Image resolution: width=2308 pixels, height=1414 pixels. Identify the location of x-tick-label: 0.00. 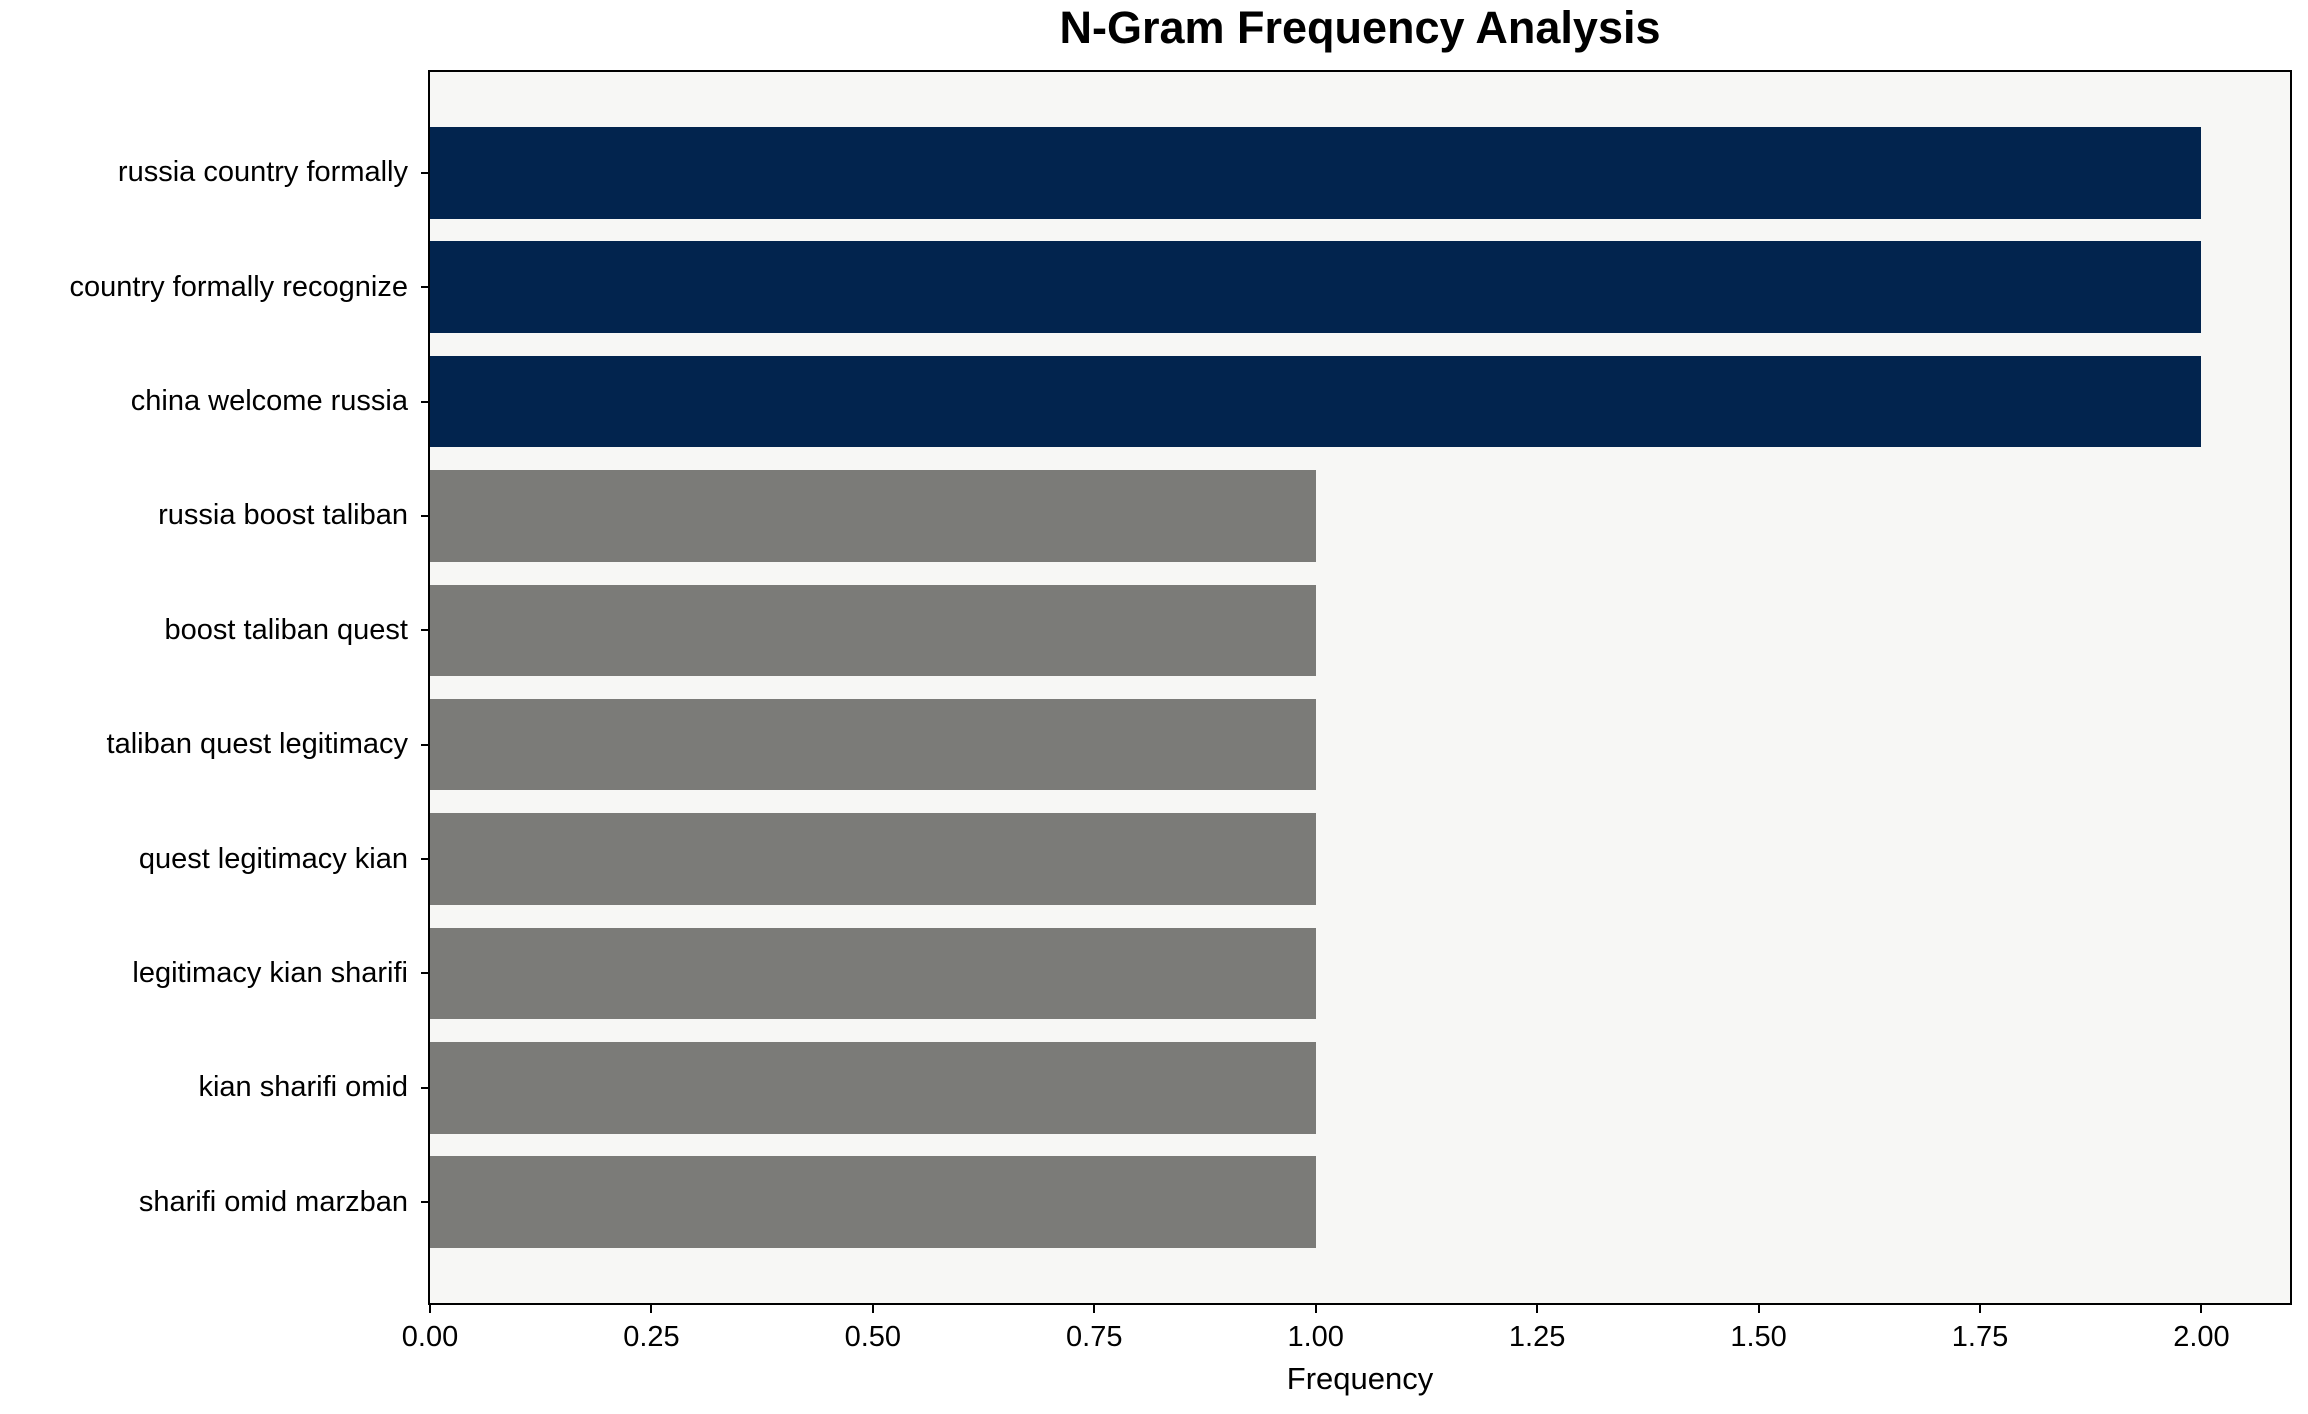
(430, 1337).